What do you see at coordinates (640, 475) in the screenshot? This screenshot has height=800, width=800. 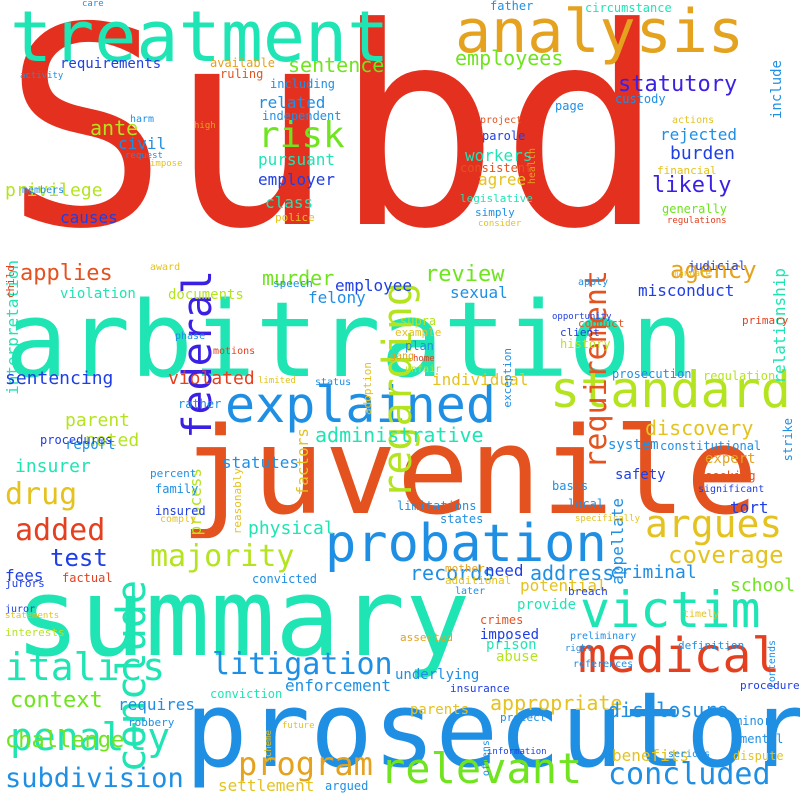 I see `word-safety: safety` at bounding box center [640, 475].